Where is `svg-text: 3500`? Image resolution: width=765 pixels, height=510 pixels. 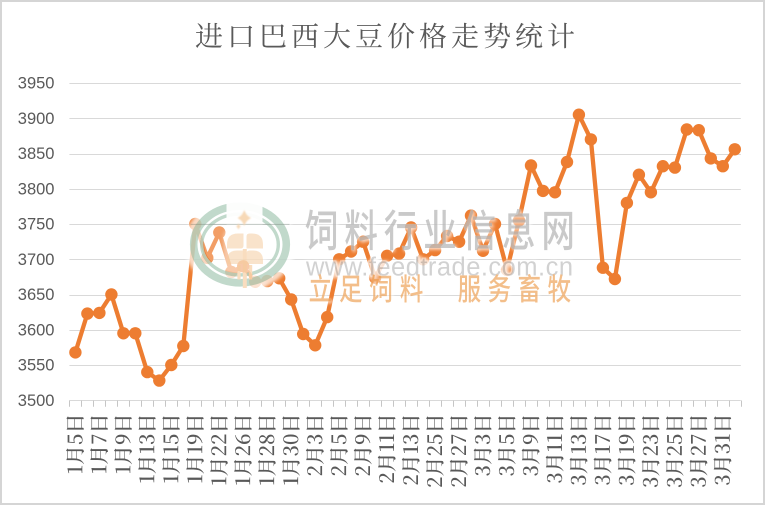
svg-text: 3500 is located at coordinates (36, 401).